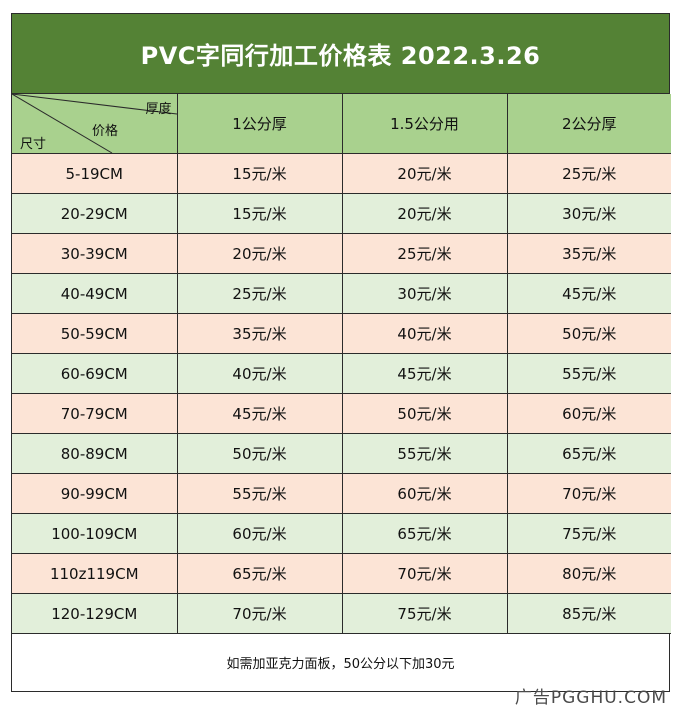  What do you see at coordinates (588, 213) in the screenshot?
I see `price-2cm-cell: 30元/米` at bounding box center [588, 213].